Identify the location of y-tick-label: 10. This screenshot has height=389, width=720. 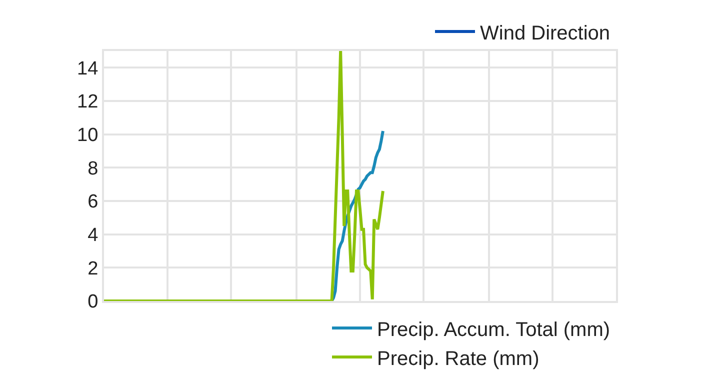
(87, 135).